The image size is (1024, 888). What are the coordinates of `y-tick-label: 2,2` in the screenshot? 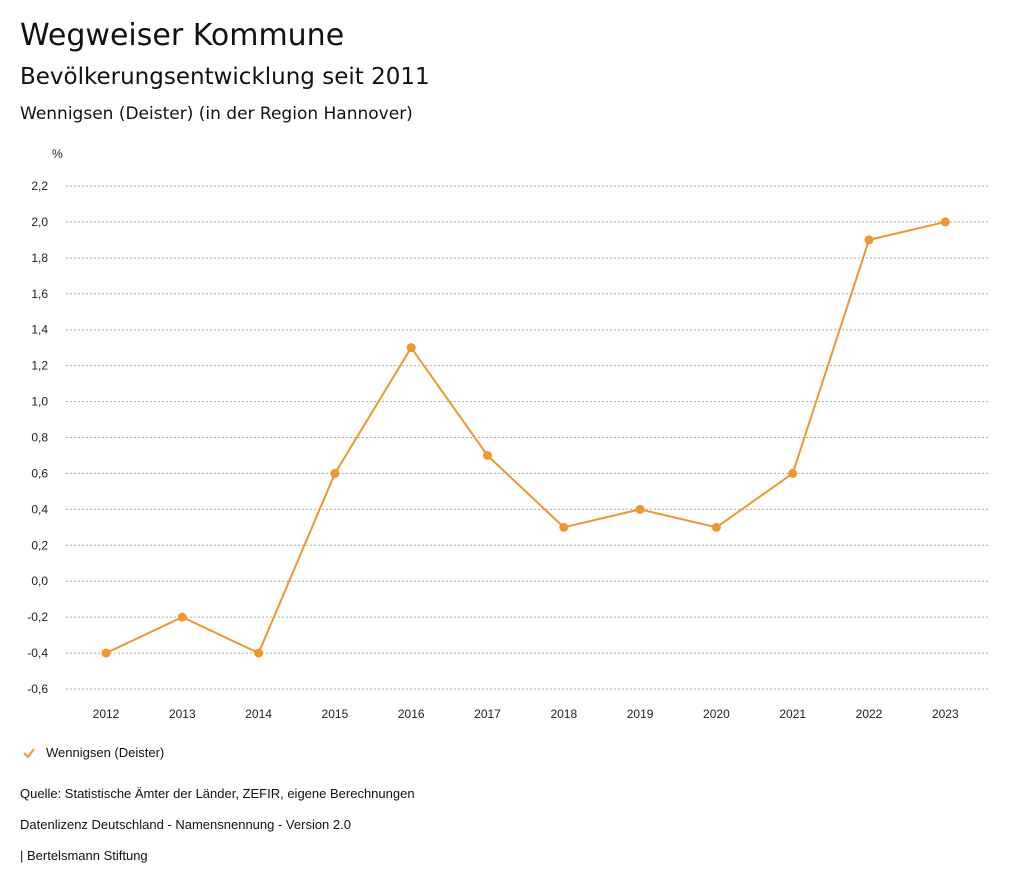 It's located at (39, 186).